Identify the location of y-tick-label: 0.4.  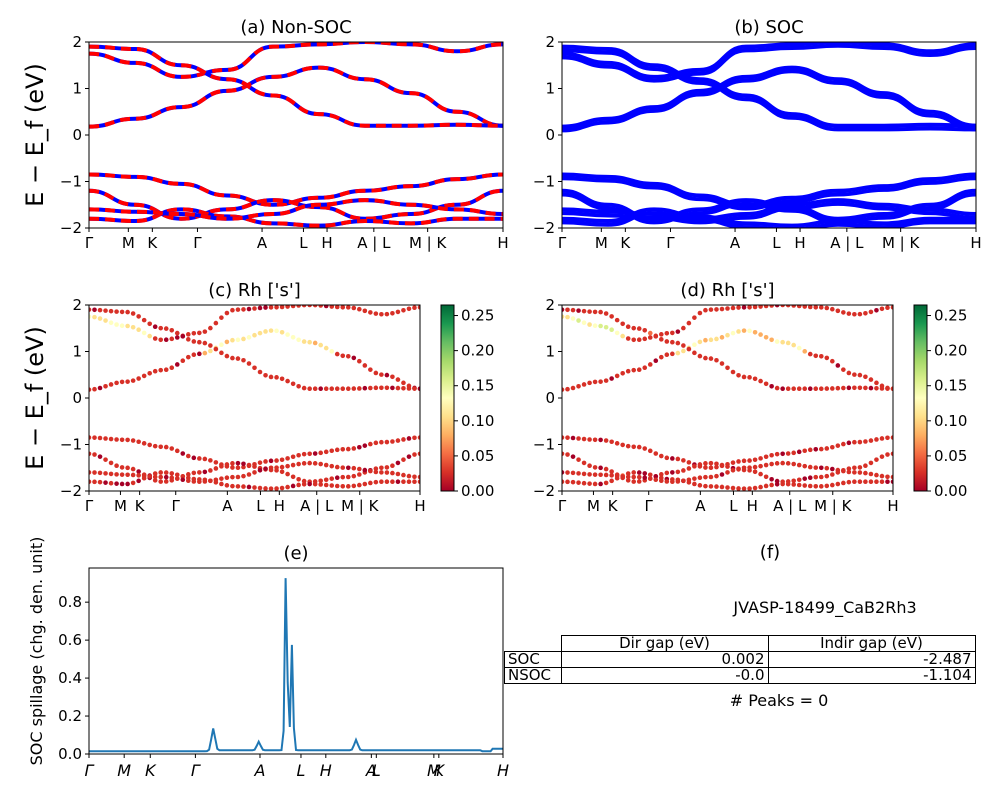
(70, 678).